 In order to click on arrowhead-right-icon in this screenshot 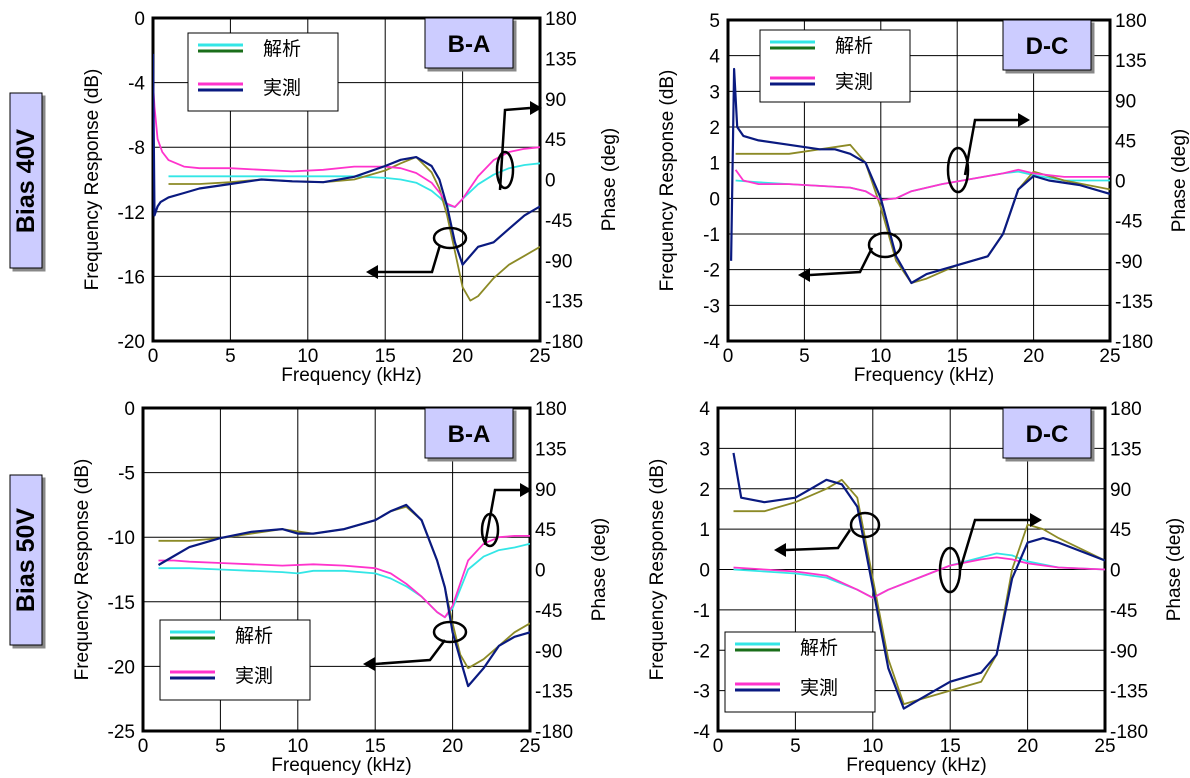, I will do `click(1024, 120)`.